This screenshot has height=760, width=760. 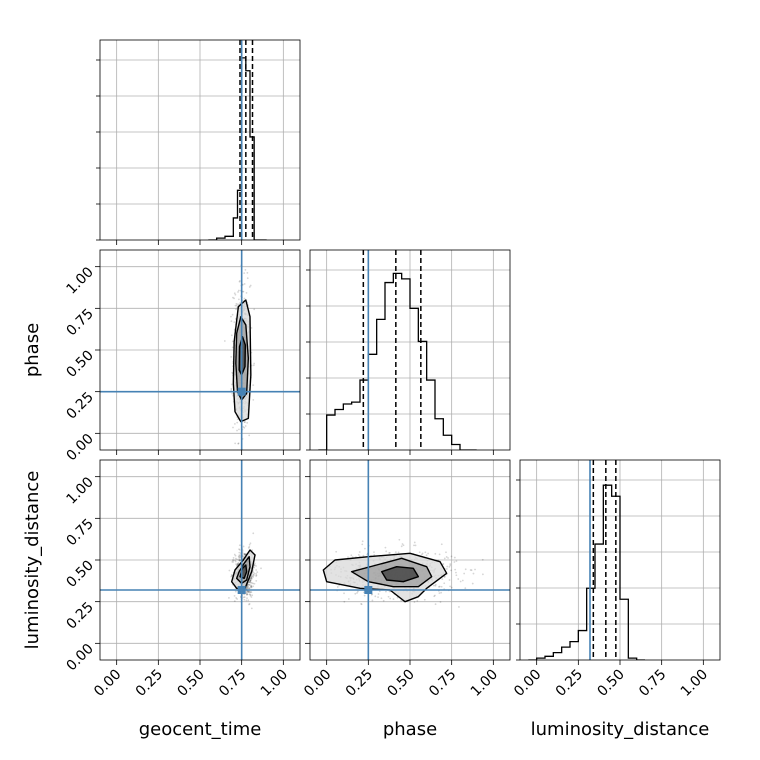 I want to click on density-fill, so click(x=400, y=574).